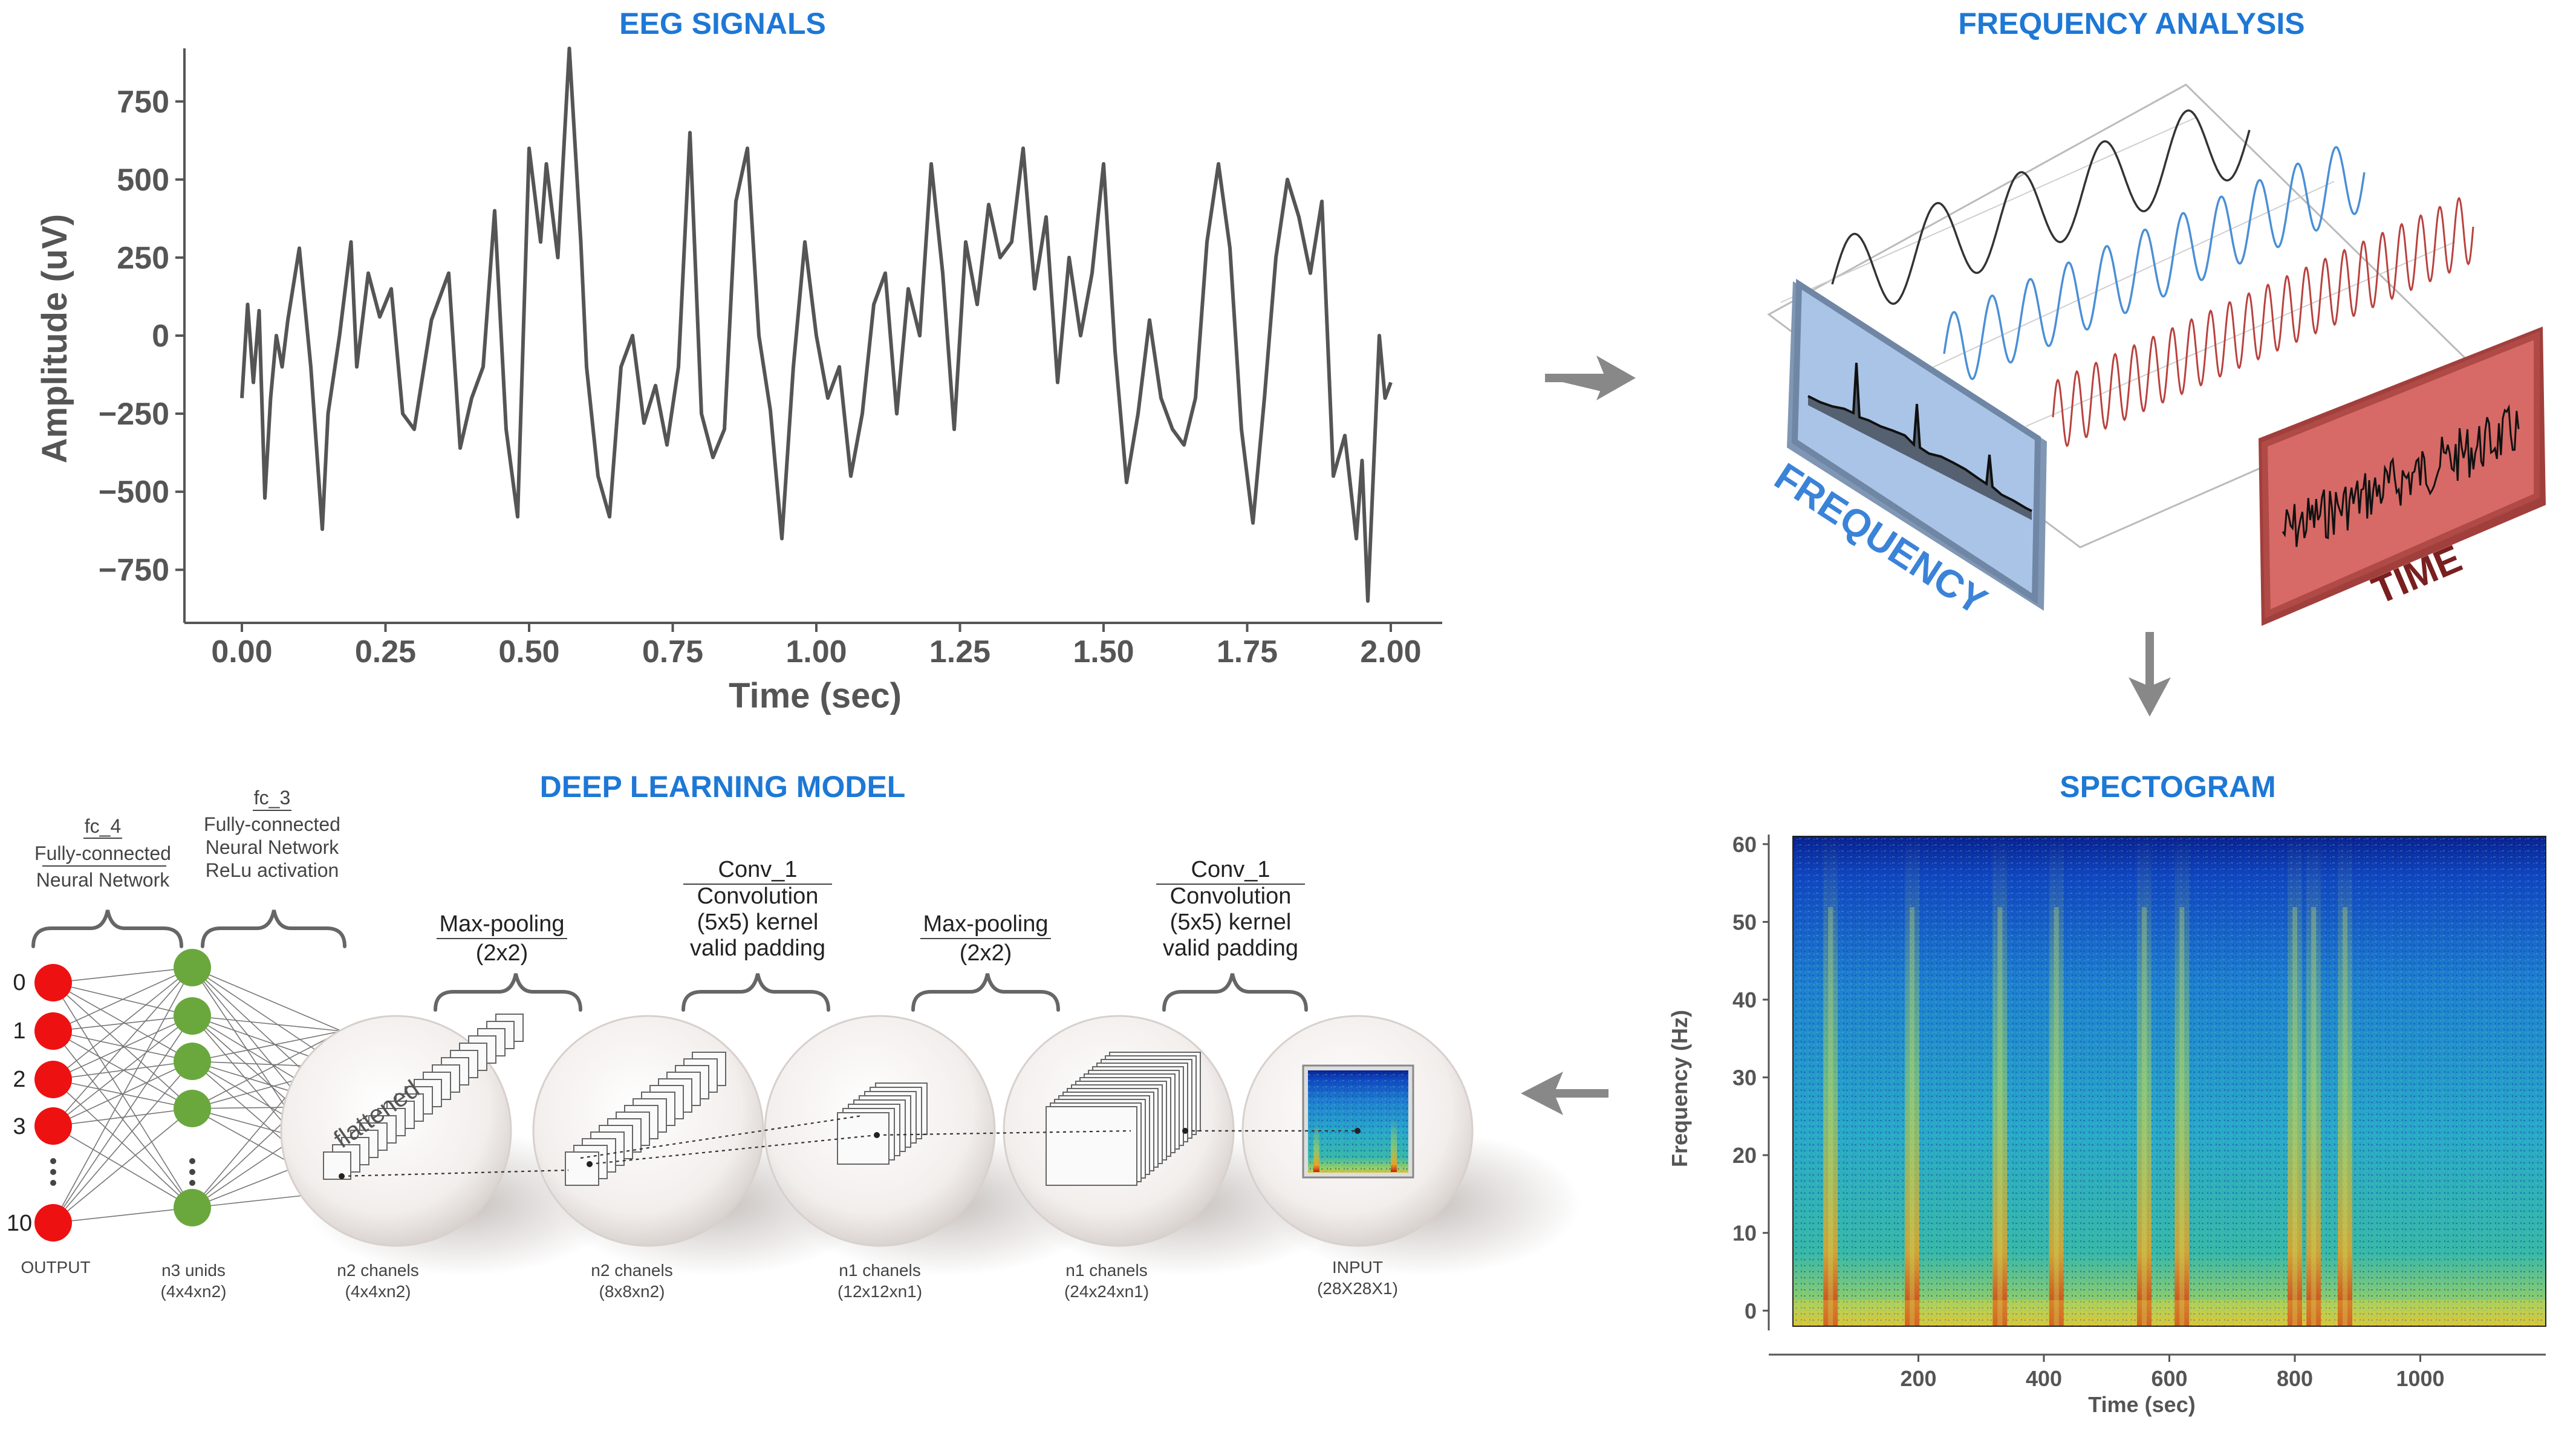  Describe the element at coordinates (815, 695) in the screenshot. I see `eeg-x-axis-label: Time (sec)` at that location.